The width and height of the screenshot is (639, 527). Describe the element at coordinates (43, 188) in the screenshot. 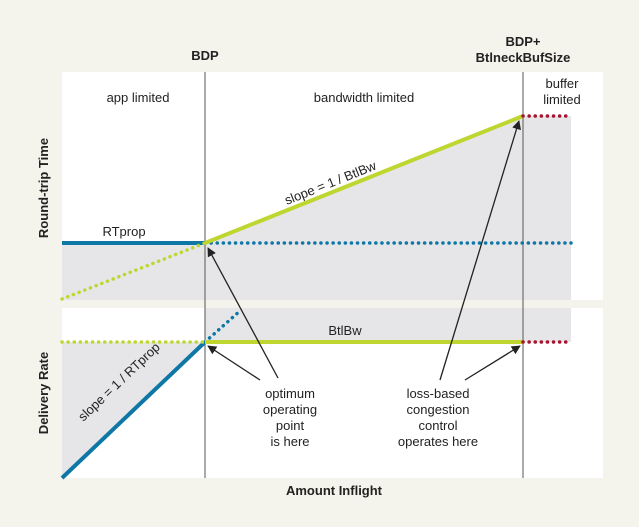

I see `rtt-axis-label: Round-trip Time` at that location.